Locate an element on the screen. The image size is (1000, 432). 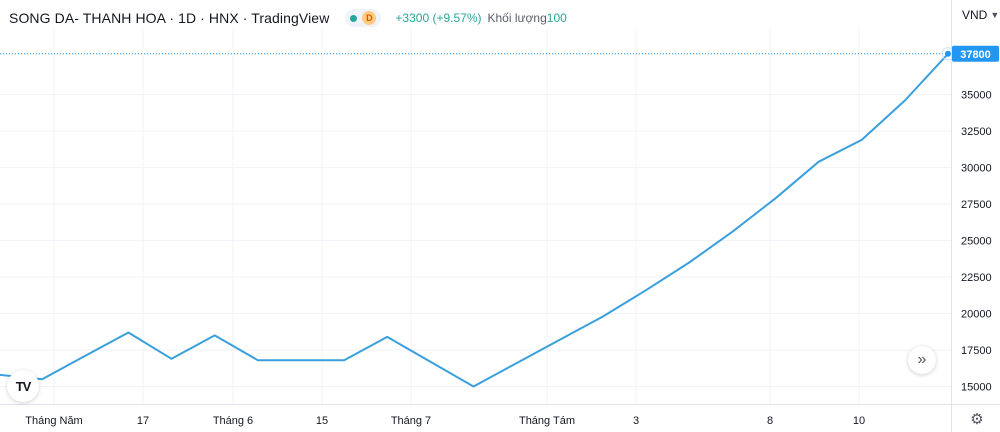
y-tick-label: 17500 is located at coordinates (976, 351).